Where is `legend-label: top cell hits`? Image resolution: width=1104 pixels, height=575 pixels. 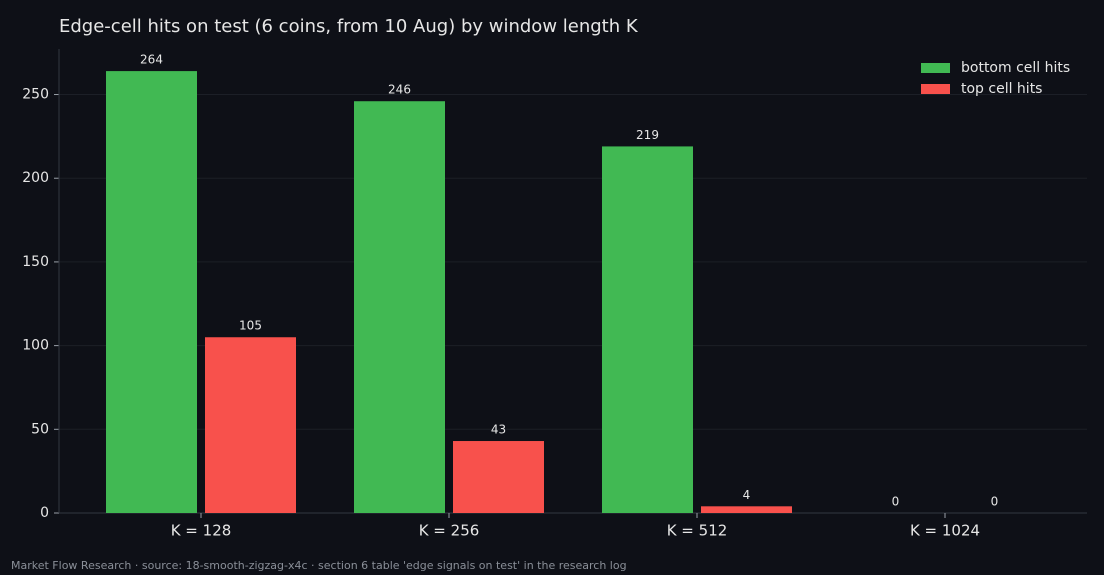
legend-label: top cell hits is located at coordinates (1001, 89).